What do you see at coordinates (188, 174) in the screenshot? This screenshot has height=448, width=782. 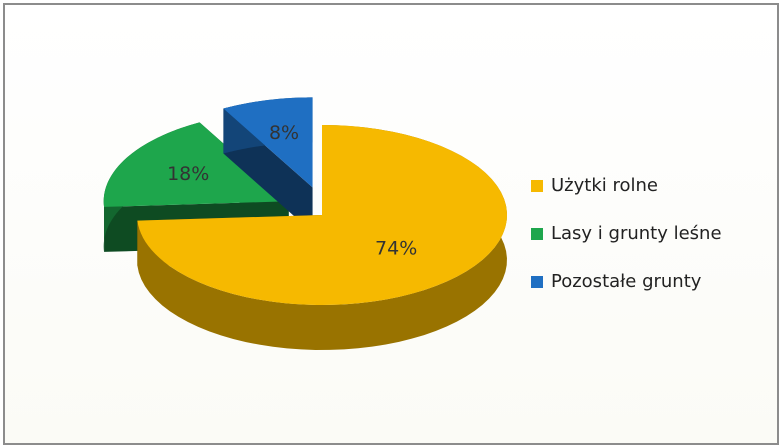 I see `data-label: 18%` at bounding box center [188, 174].